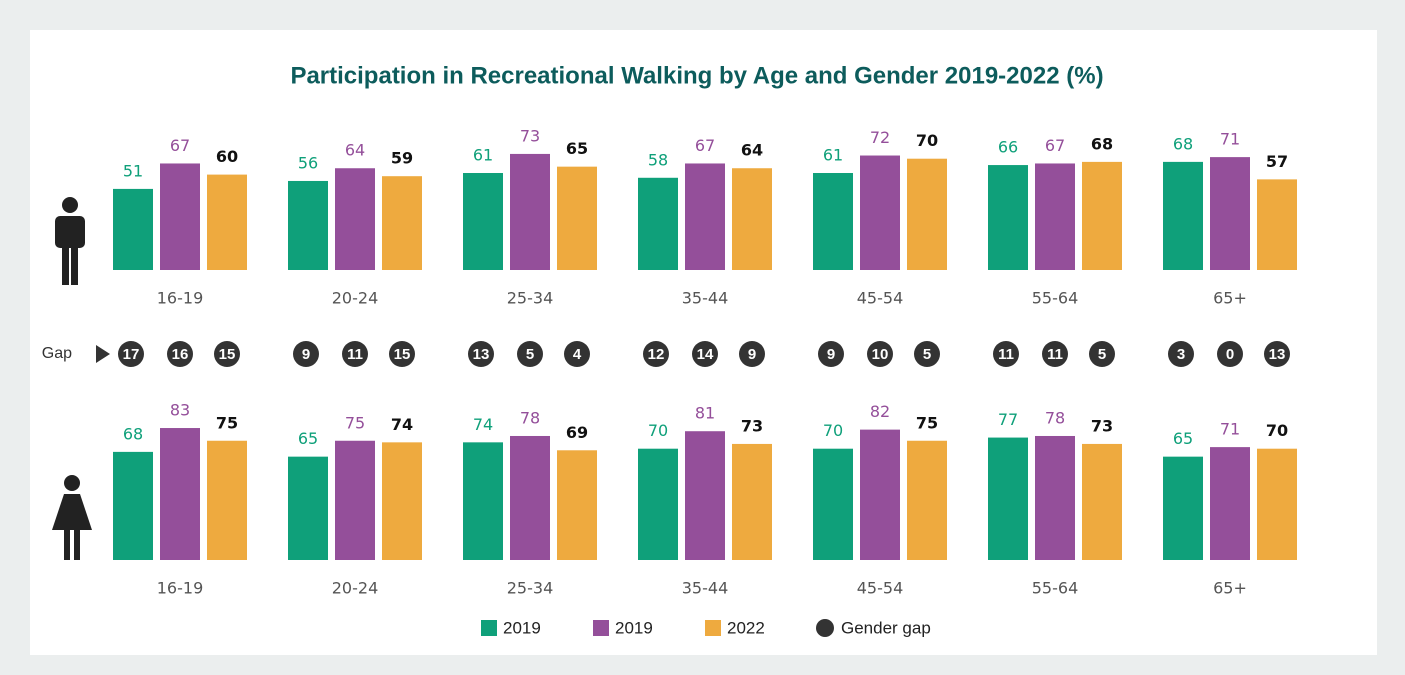 This screenshot has height=675, width=1405. What do you see at coordinates (1008, 147) in the screenshot?
I see `data-label: 66` at bounding box center [1008, 147].